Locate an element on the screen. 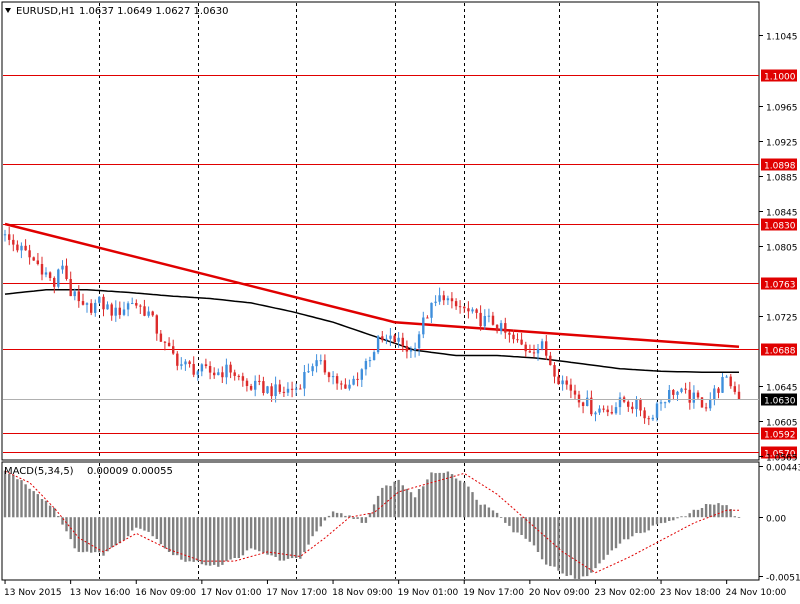 The width and height of the screenshot is (800, 604). macd-tick-label: 0.00443 is located at coordinates (783, 469).